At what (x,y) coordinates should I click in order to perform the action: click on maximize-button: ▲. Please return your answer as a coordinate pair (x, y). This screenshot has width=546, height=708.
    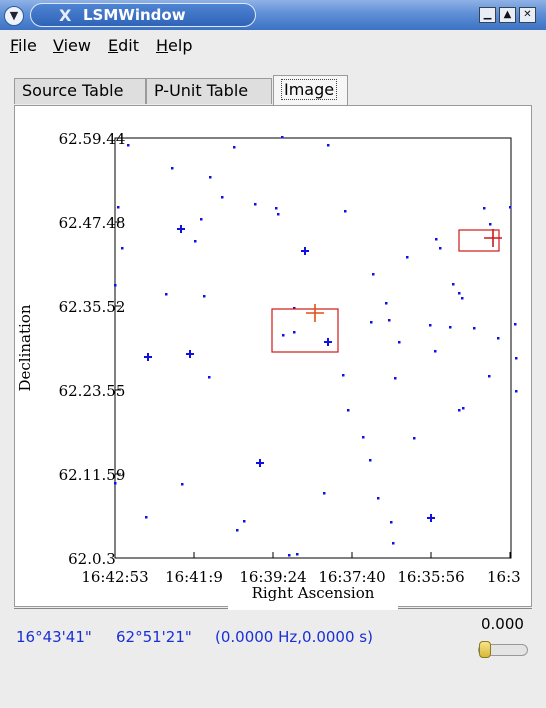
    Looking at the image, I should click on (507, 15).